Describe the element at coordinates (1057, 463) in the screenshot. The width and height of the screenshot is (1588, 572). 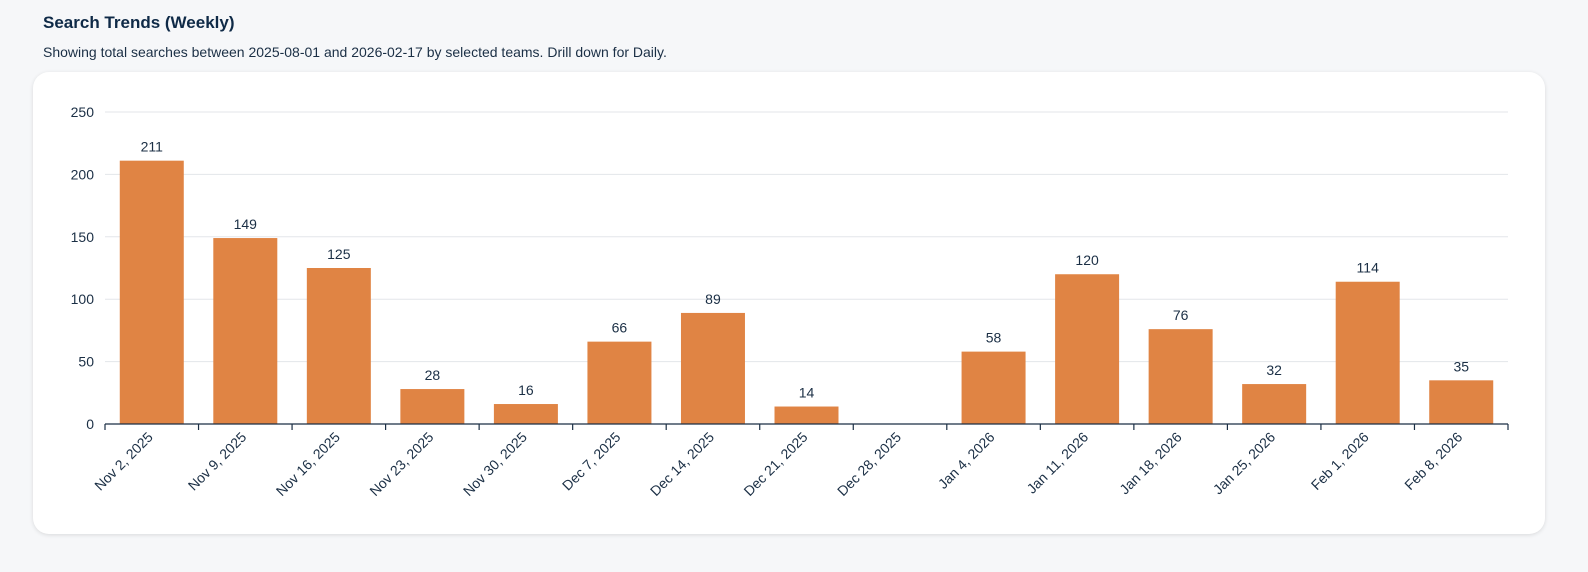
I see `x-tick-label: Jan 11, 2026` at that location.